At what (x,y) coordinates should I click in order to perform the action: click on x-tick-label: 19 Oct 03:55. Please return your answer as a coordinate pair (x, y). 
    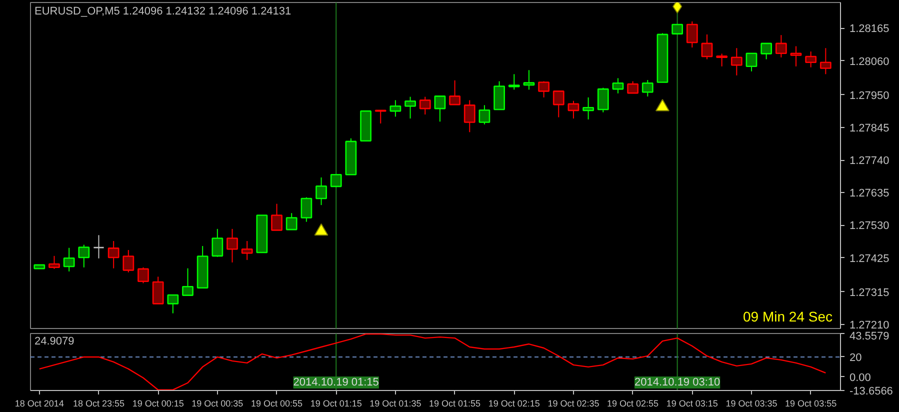
    Looking at the image, I should click on (811, 403).